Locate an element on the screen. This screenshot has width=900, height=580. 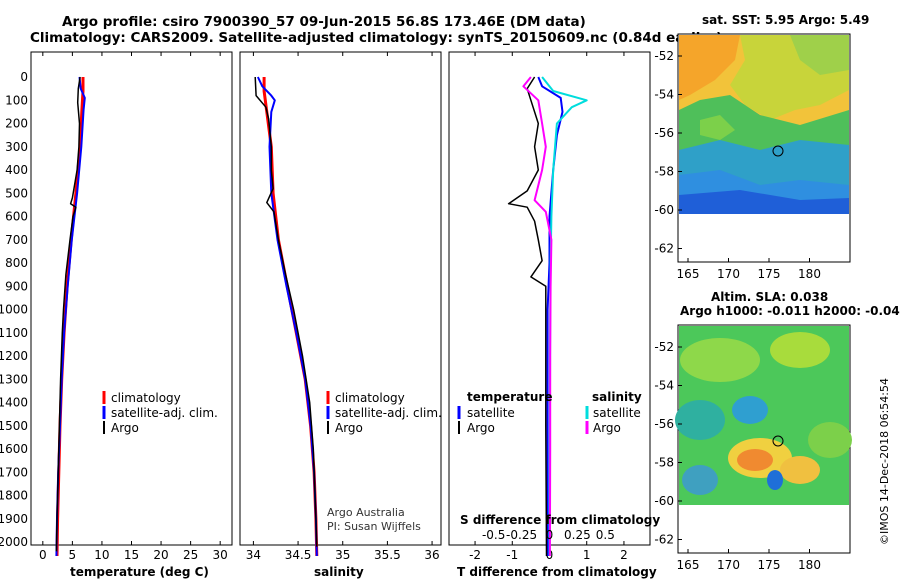
temp-xlabel: temperature (deg C) is located at coordinates (139, 572).